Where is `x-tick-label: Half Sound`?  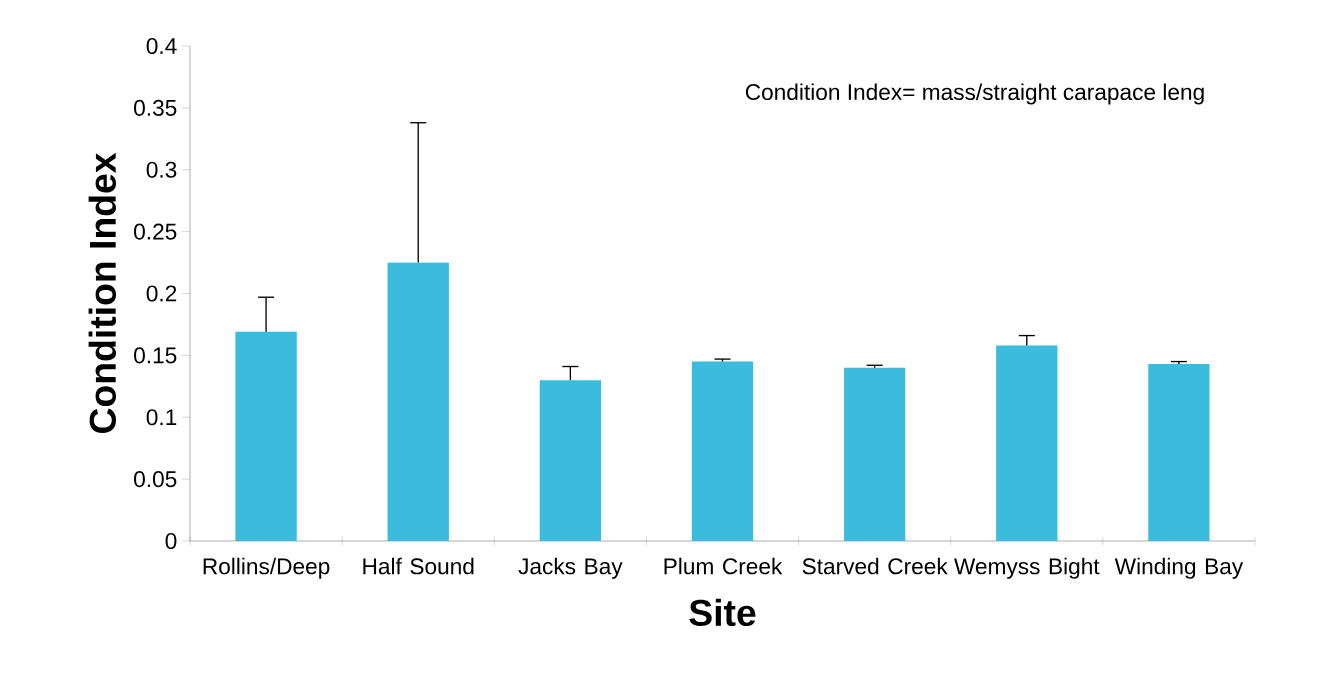
x-tick-label: Half Sound is located at coordinates (418, 566).